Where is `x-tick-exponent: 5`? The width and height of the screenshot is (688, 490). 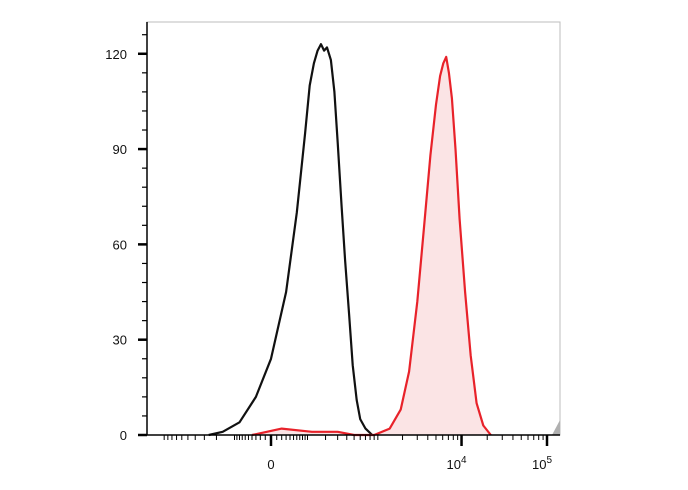
x-tick-exponent: 5 is located at coordinates (549, 460).